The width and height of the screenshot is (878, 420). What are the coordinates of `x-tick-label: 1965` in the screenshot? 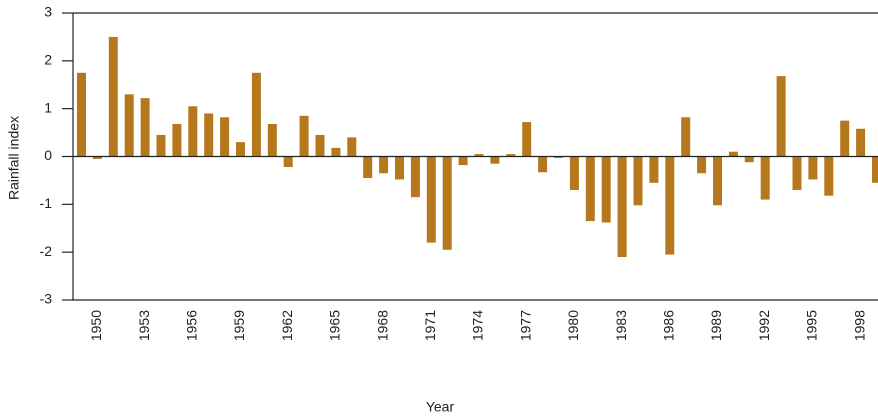 It's located at (335, 325).